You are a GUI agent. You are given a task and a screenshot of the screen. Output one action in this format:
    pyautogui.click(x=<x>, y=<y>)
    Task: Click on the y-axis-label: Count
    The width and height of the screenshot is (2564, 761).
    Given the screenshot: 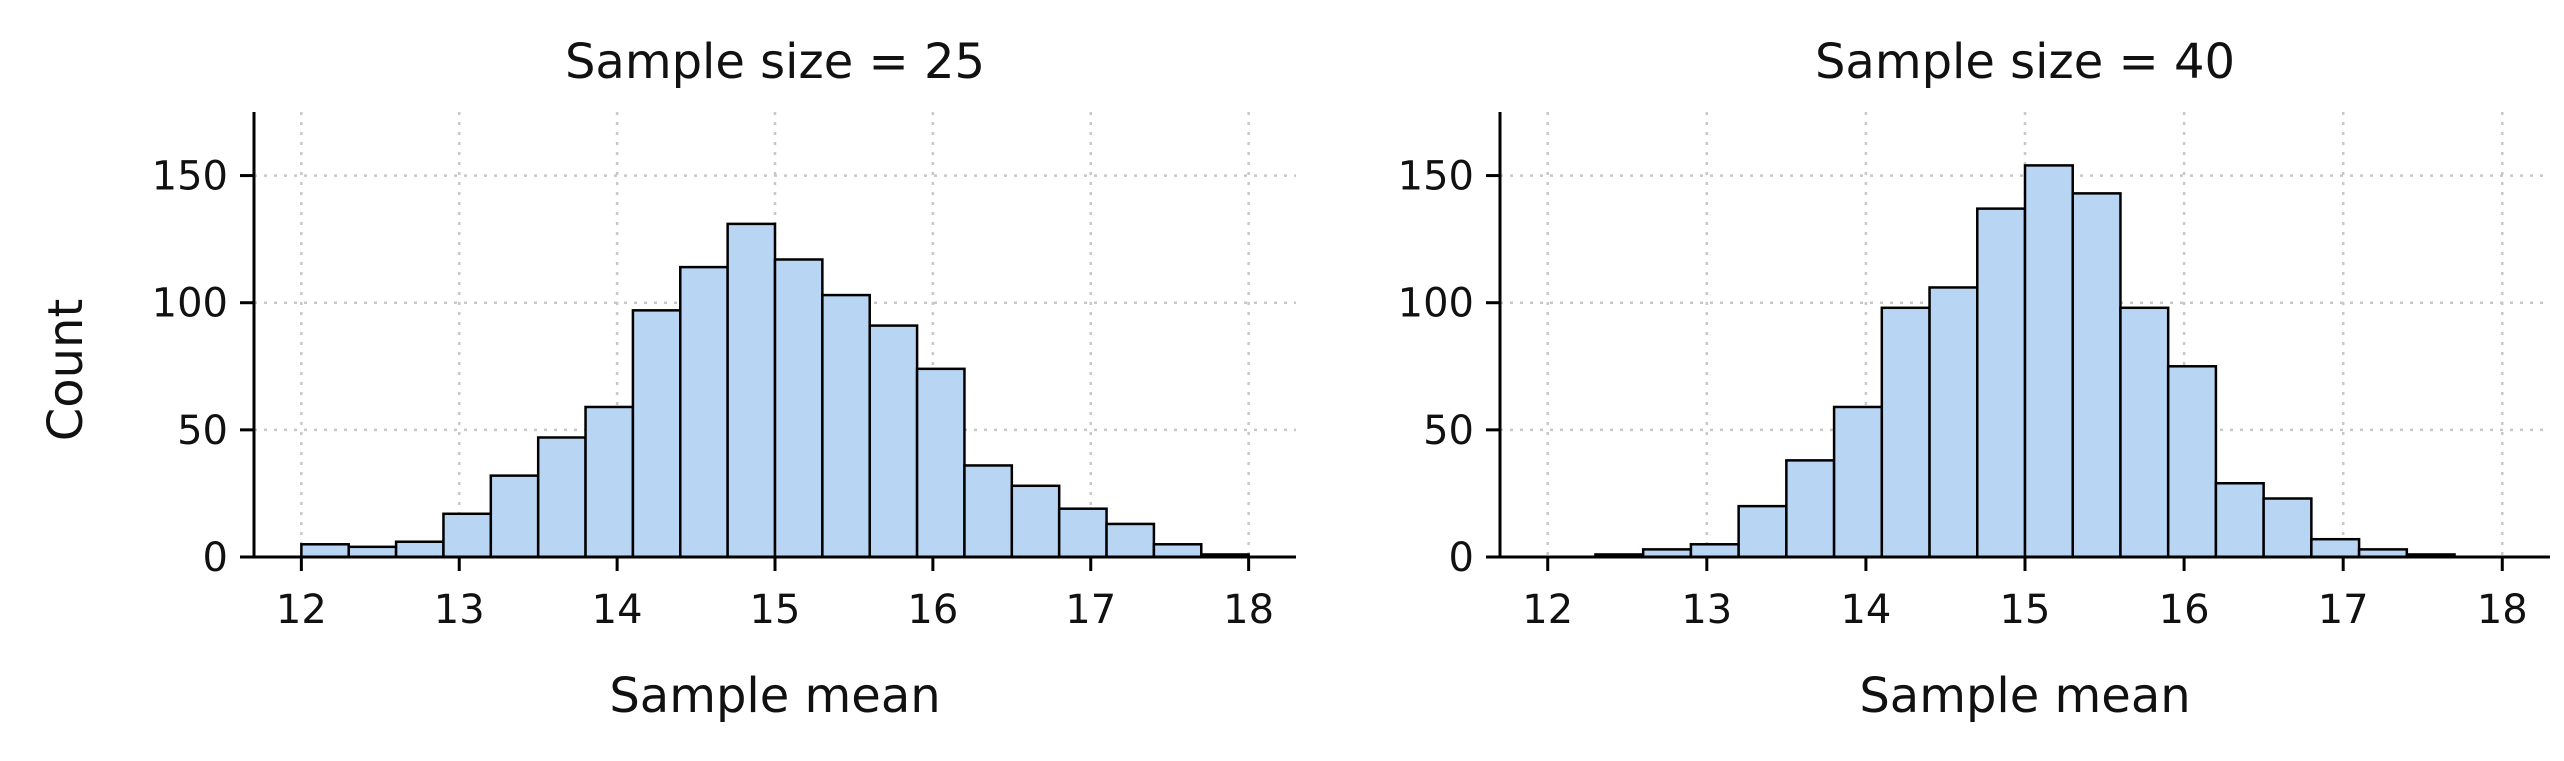 What is the action you would take?
    pyautogui.click(x=66, y=370)
    